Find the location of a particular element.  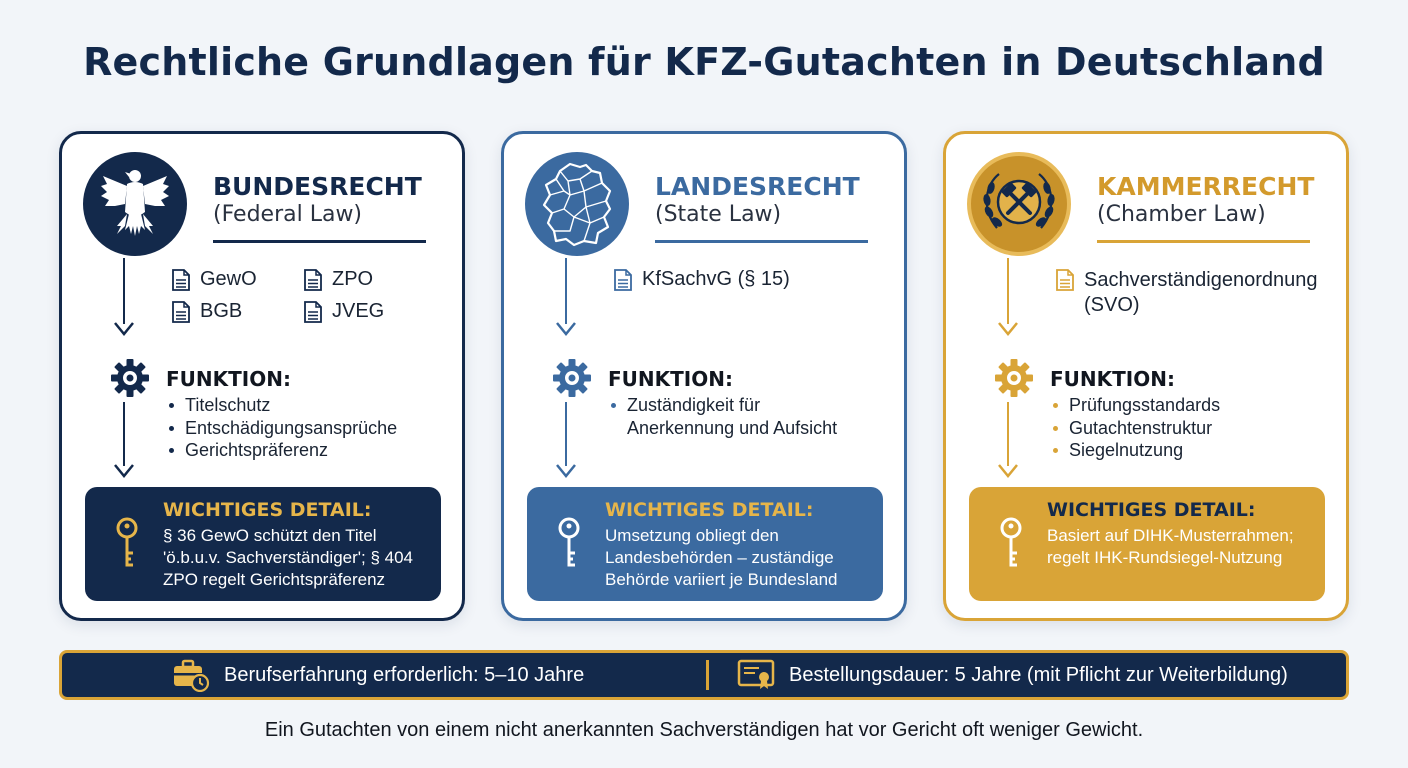

card-title: BUNDESRECHT is located at coordinates (317, 186).